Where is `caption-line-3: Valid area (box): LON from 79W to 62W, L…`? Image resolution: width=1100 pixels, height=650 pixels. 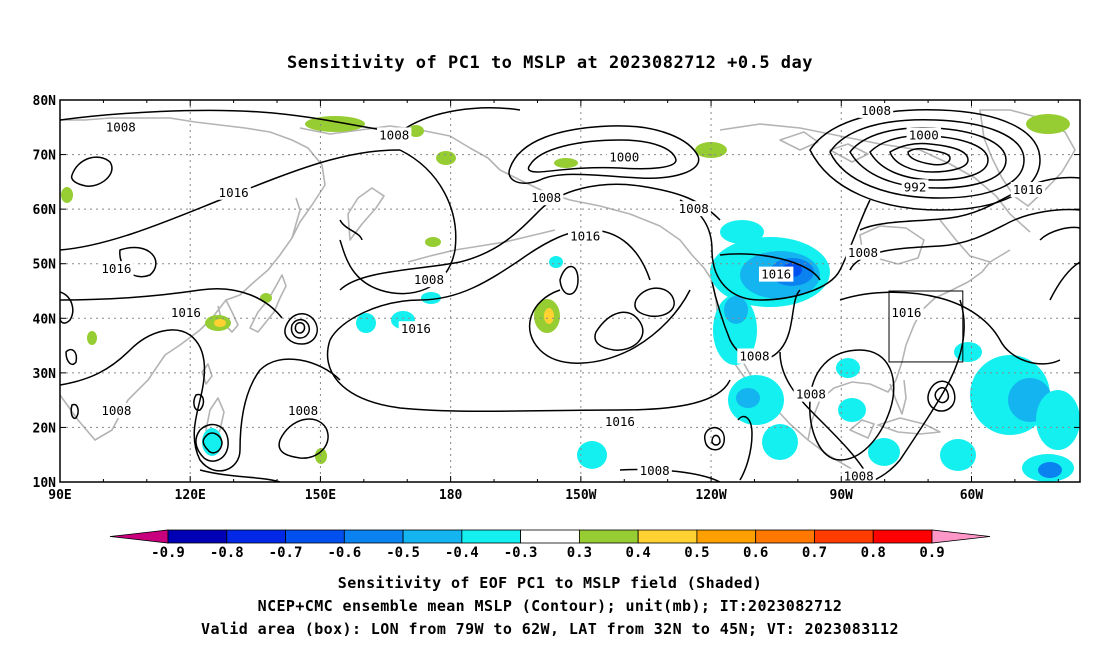
caption-line-3: Valid area (box): LON from 79W to 62W, L… is located at coordinates (550, 629).